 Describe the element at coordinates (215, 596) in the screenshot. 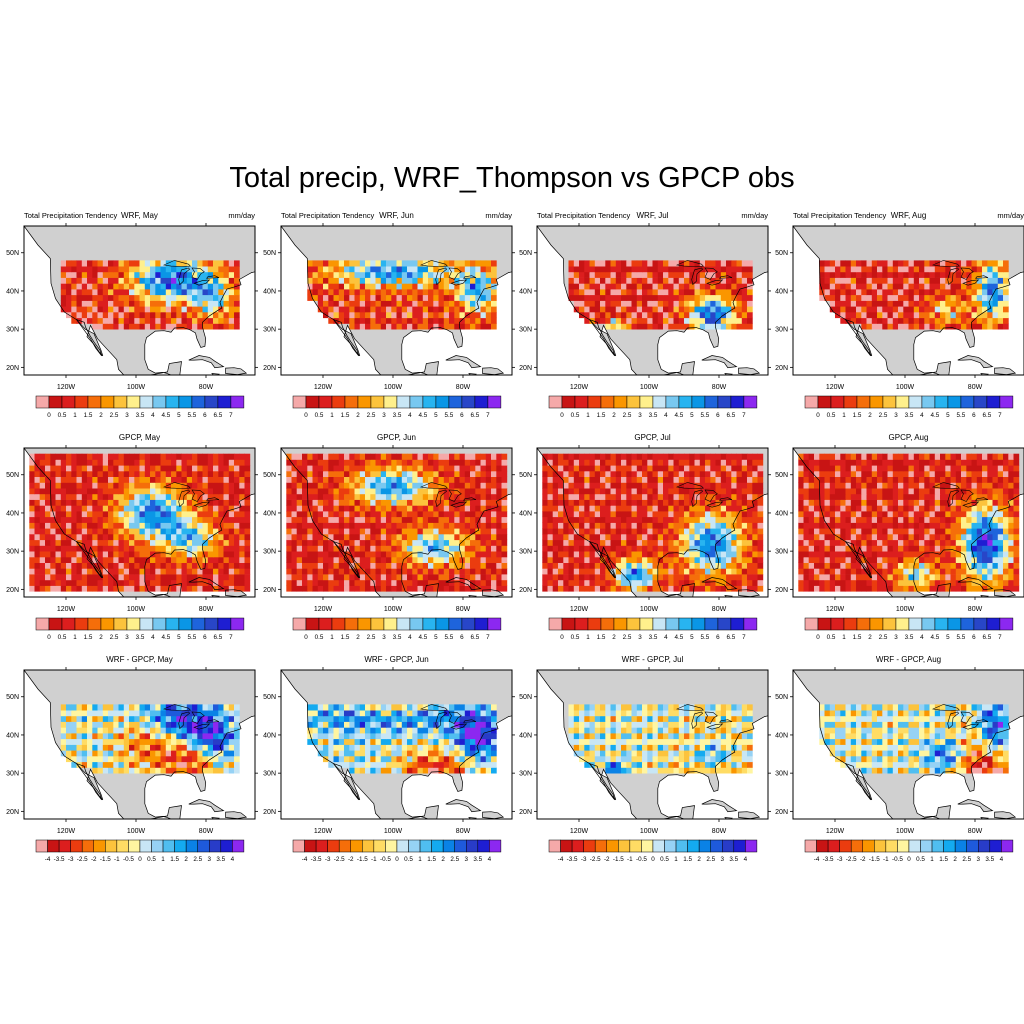

I see `coastline` at that location.